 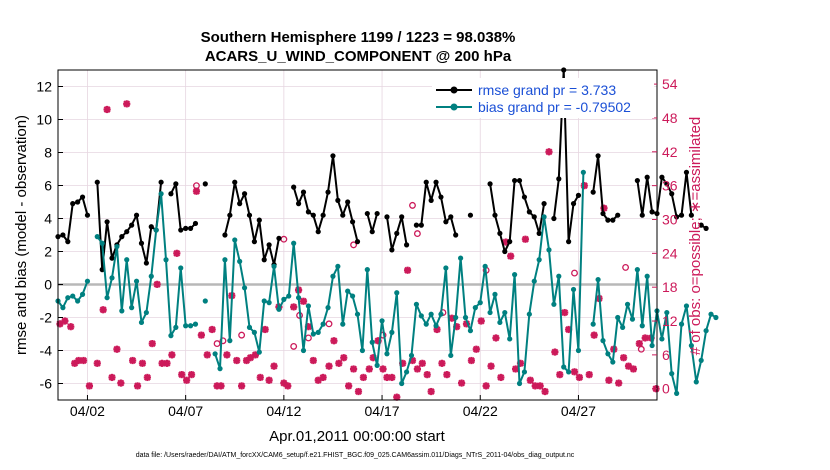 I want to click on left-tick-label: -2, so click(x=46, y=318).